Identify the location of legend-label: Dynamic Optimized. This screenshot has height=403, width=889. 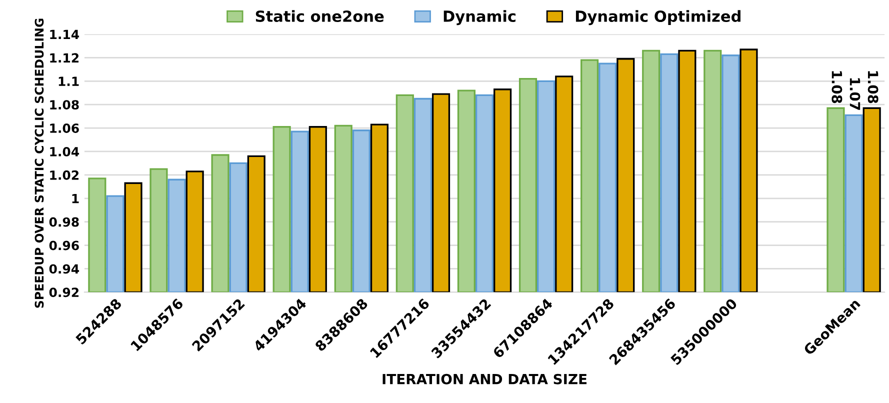
(658, 18).